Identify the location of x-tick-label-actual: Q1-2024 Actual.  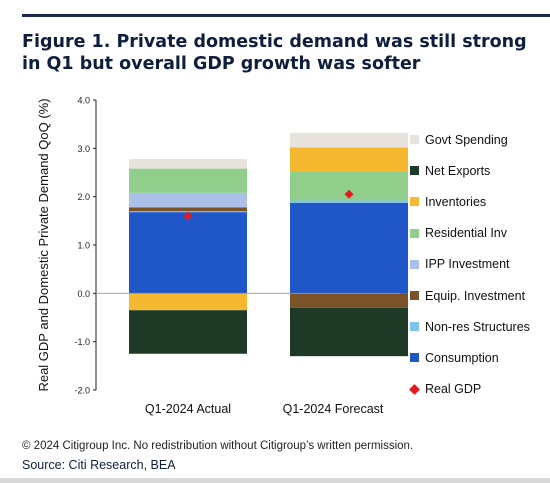
(188, 409).